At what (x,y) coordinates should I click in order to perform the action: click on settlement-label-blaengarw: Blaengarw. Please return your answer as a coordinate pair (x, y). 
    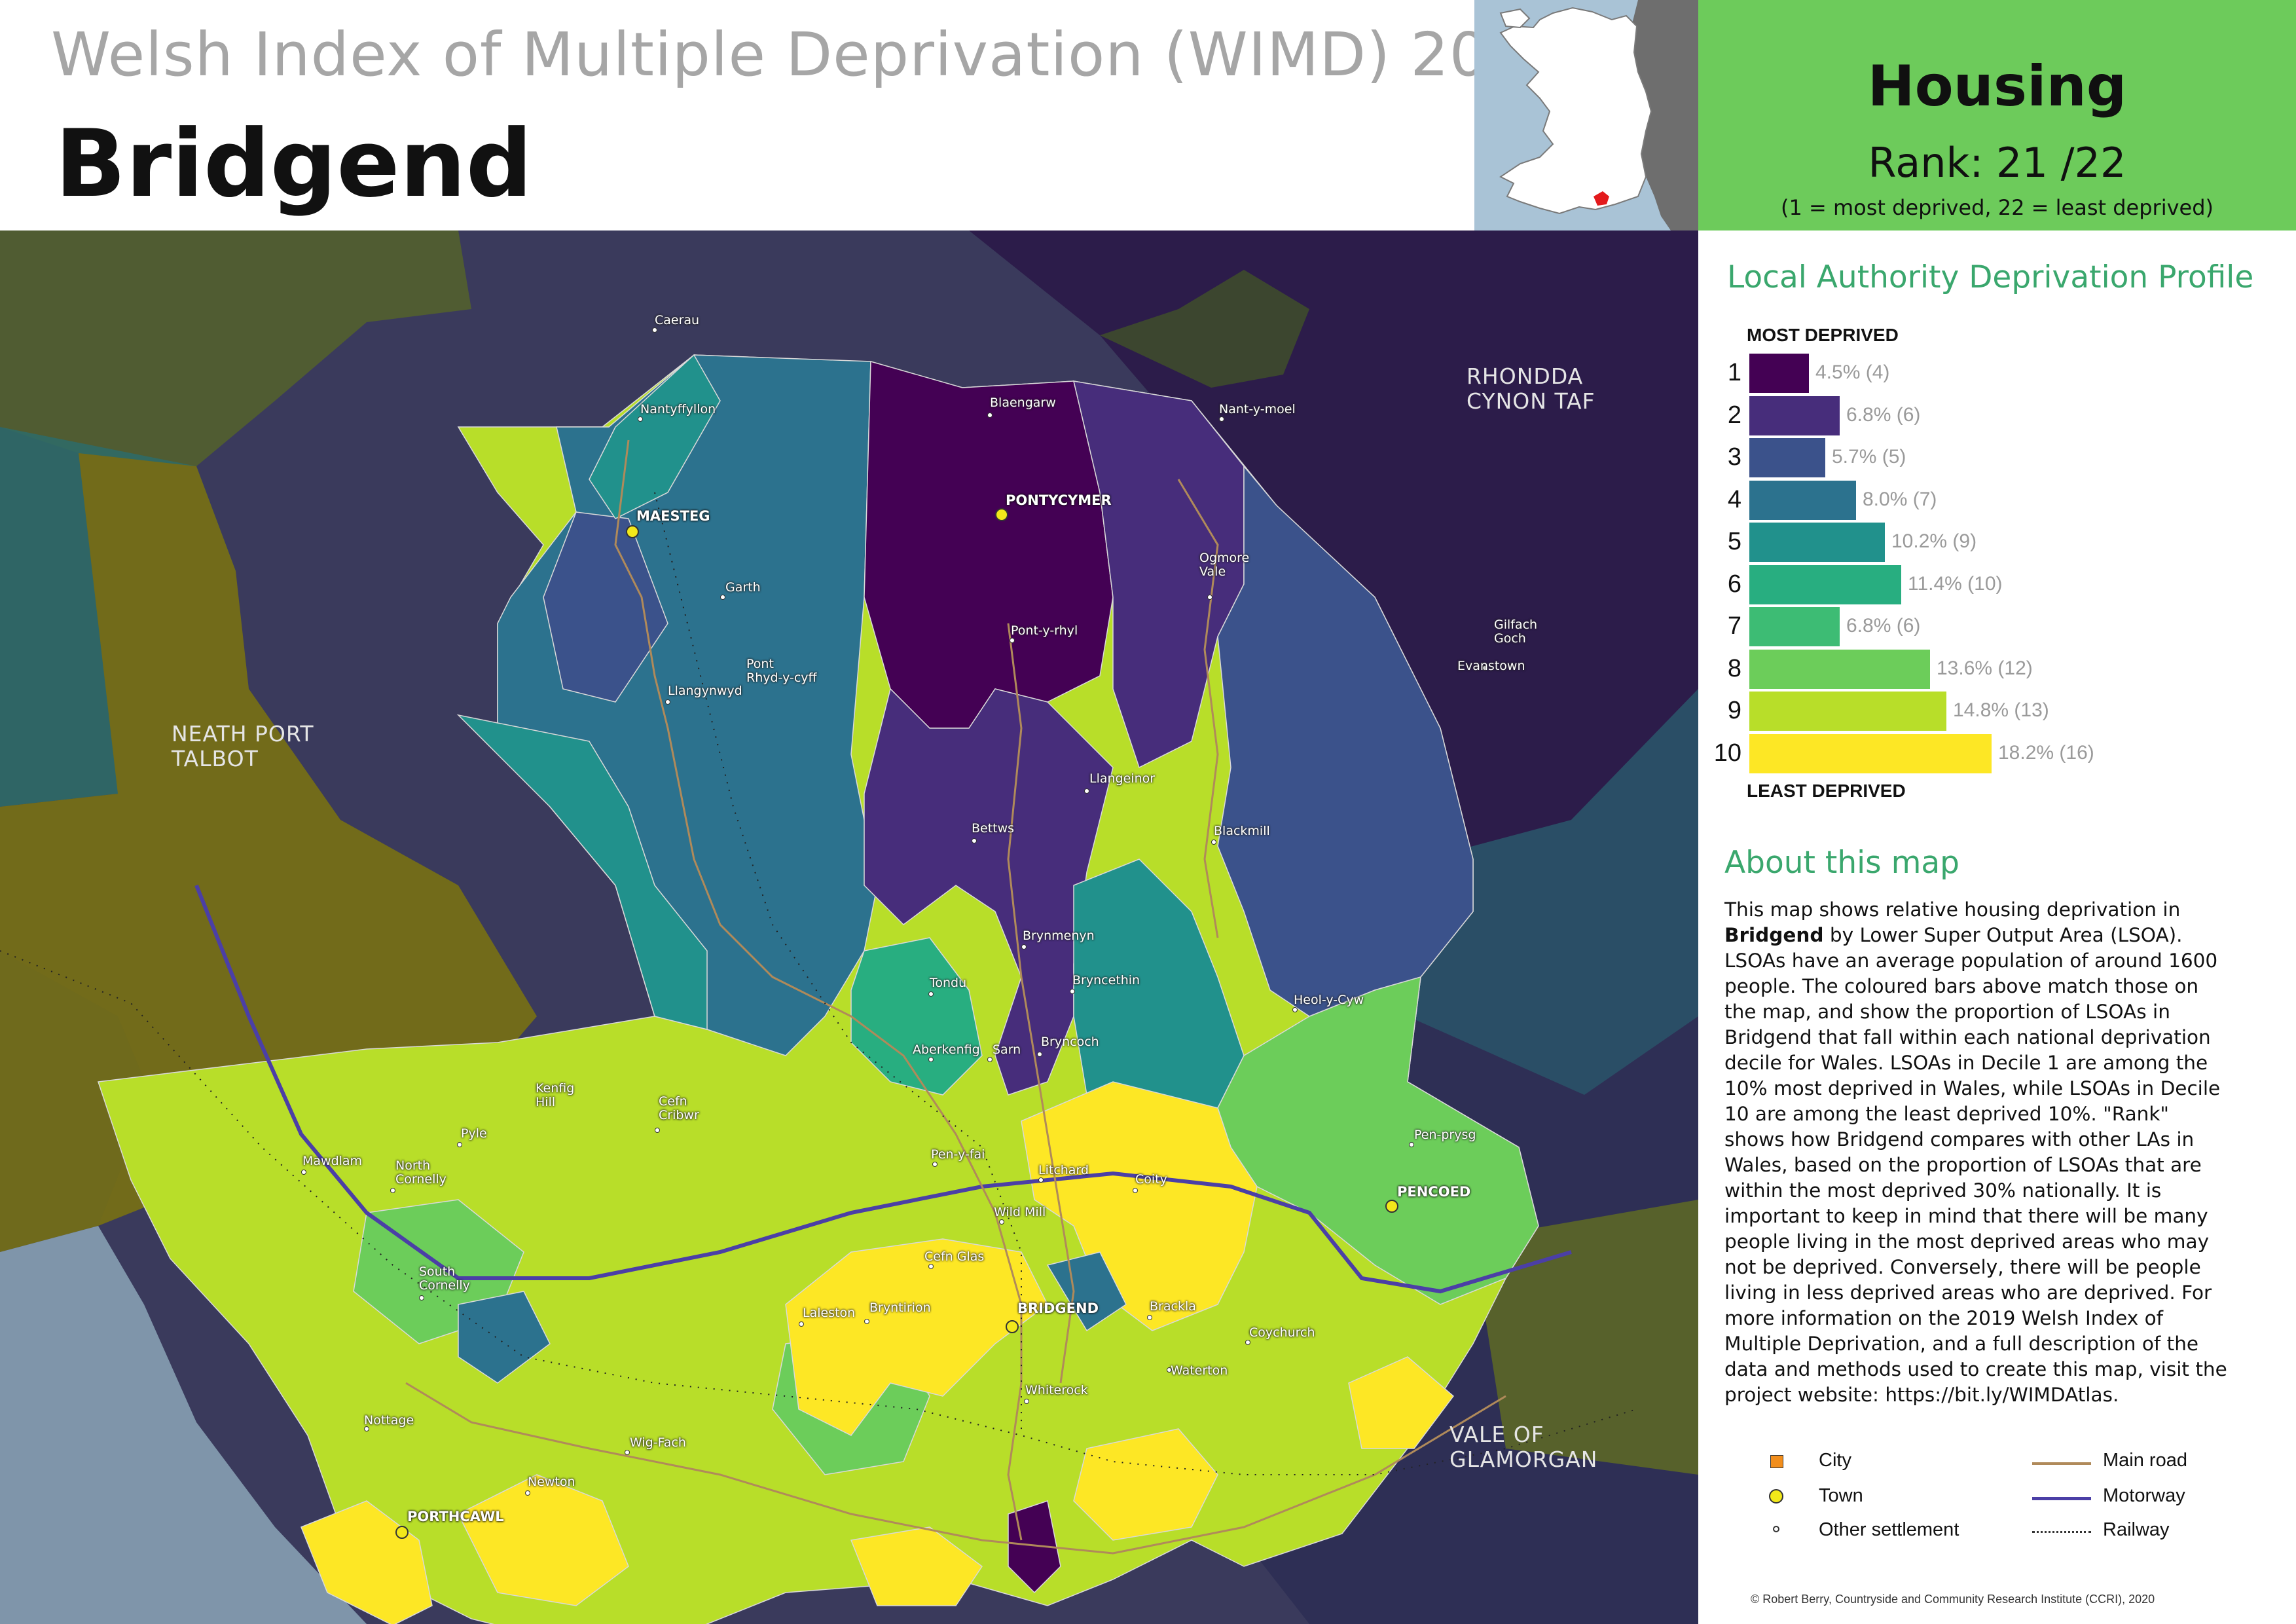
    Looking at the image, I should click on (1023, 403).